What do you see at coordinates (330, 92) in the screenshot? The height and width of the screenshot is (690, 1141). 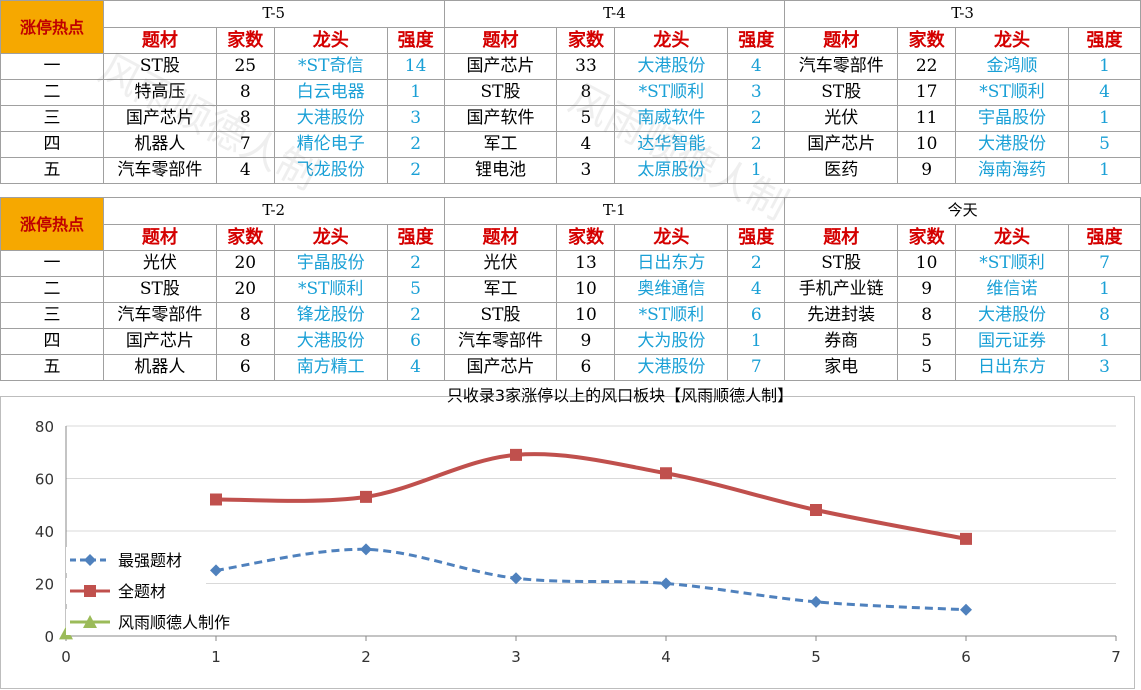 I see `leader-stock-cell: 白云电器` at bounding box center [330, 92].